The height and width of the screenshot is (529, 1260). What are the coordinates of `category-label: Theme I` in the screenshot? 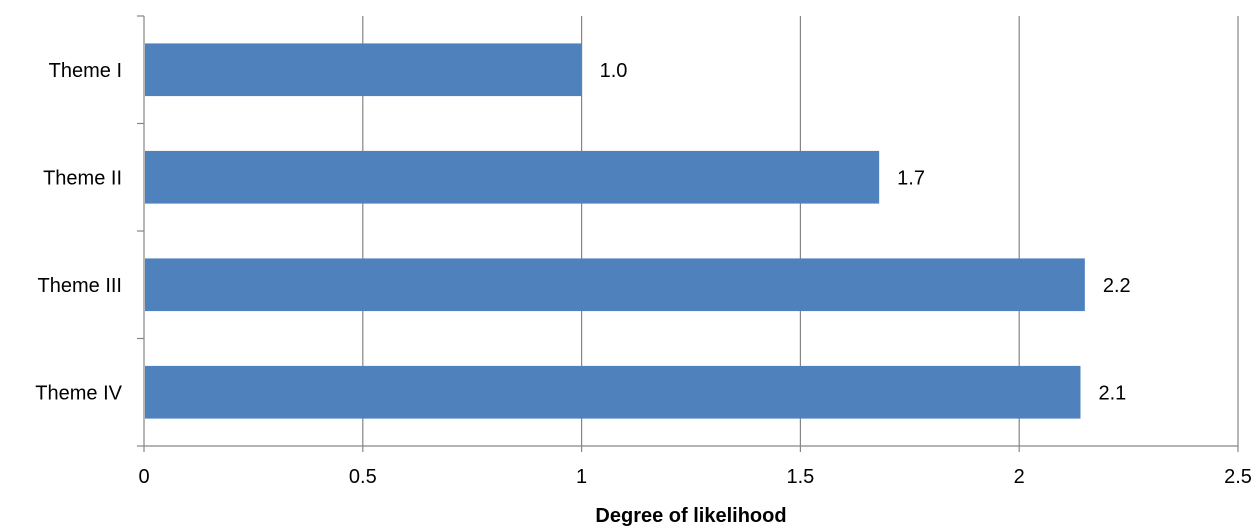 It's located at (85, 71).